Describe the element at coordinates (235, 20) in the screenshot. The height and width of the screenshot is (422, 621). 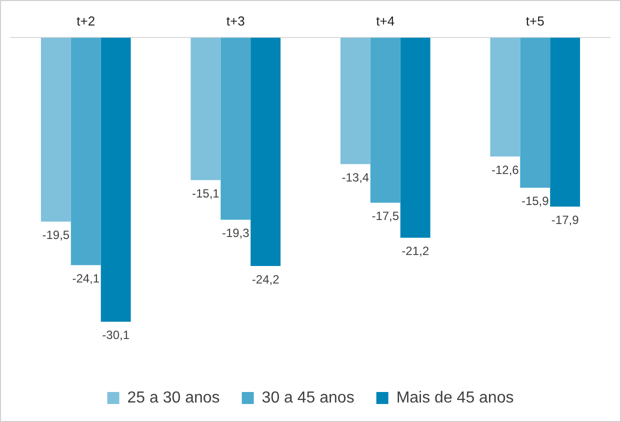
I see `x-tick-label: t+3` at that location.